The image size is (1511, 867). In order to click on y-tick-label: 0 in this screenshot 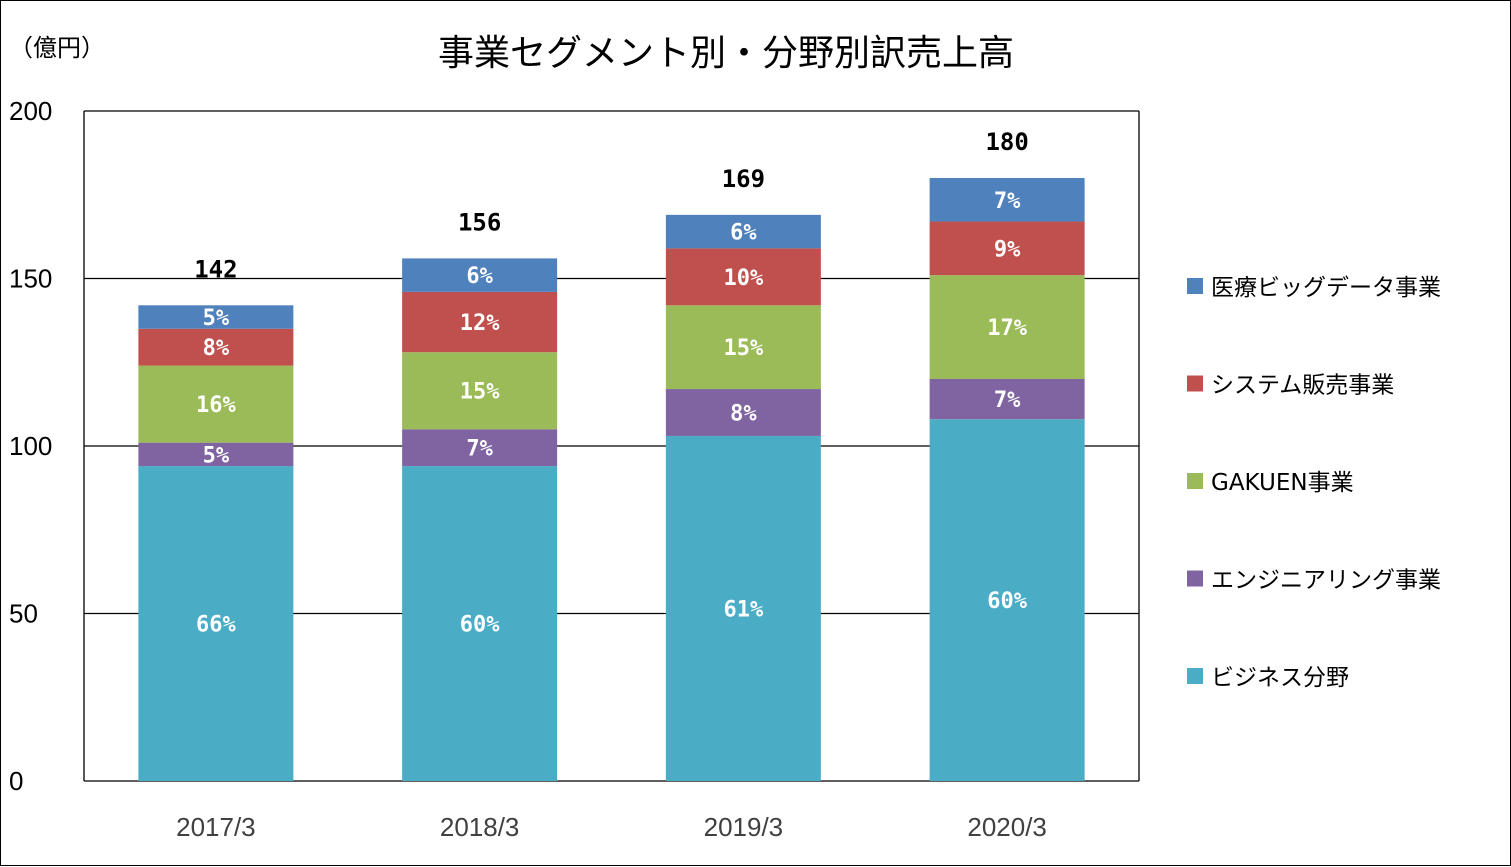, I will do `click(16, 781)`.